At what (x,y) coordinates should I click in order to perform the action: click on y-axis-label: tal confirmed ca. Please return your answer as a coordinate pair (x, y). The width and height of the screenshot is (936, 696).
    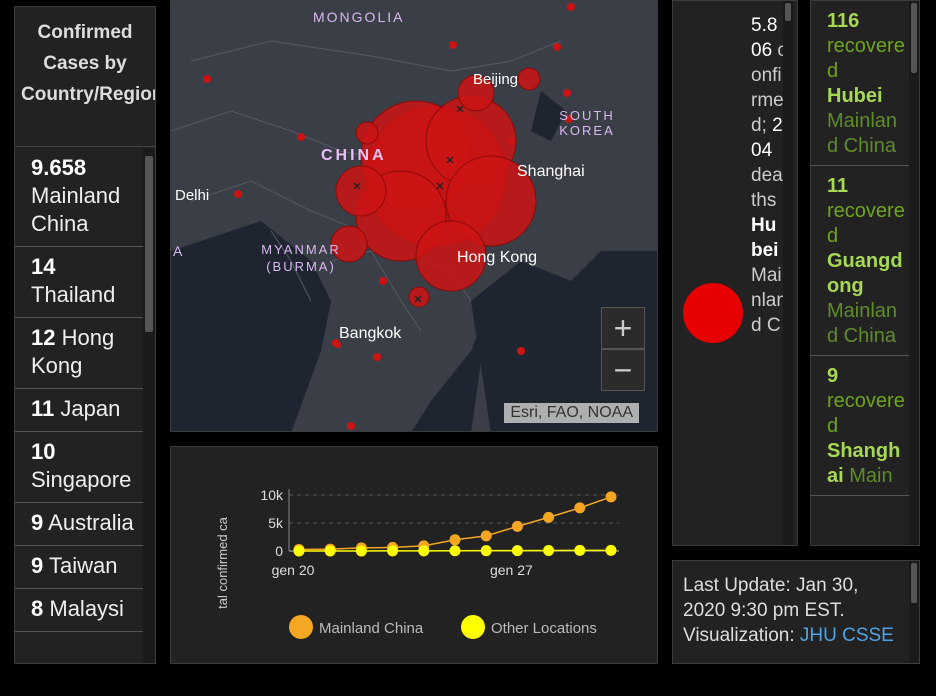
    Looking at the image, I should click on (222, 562).